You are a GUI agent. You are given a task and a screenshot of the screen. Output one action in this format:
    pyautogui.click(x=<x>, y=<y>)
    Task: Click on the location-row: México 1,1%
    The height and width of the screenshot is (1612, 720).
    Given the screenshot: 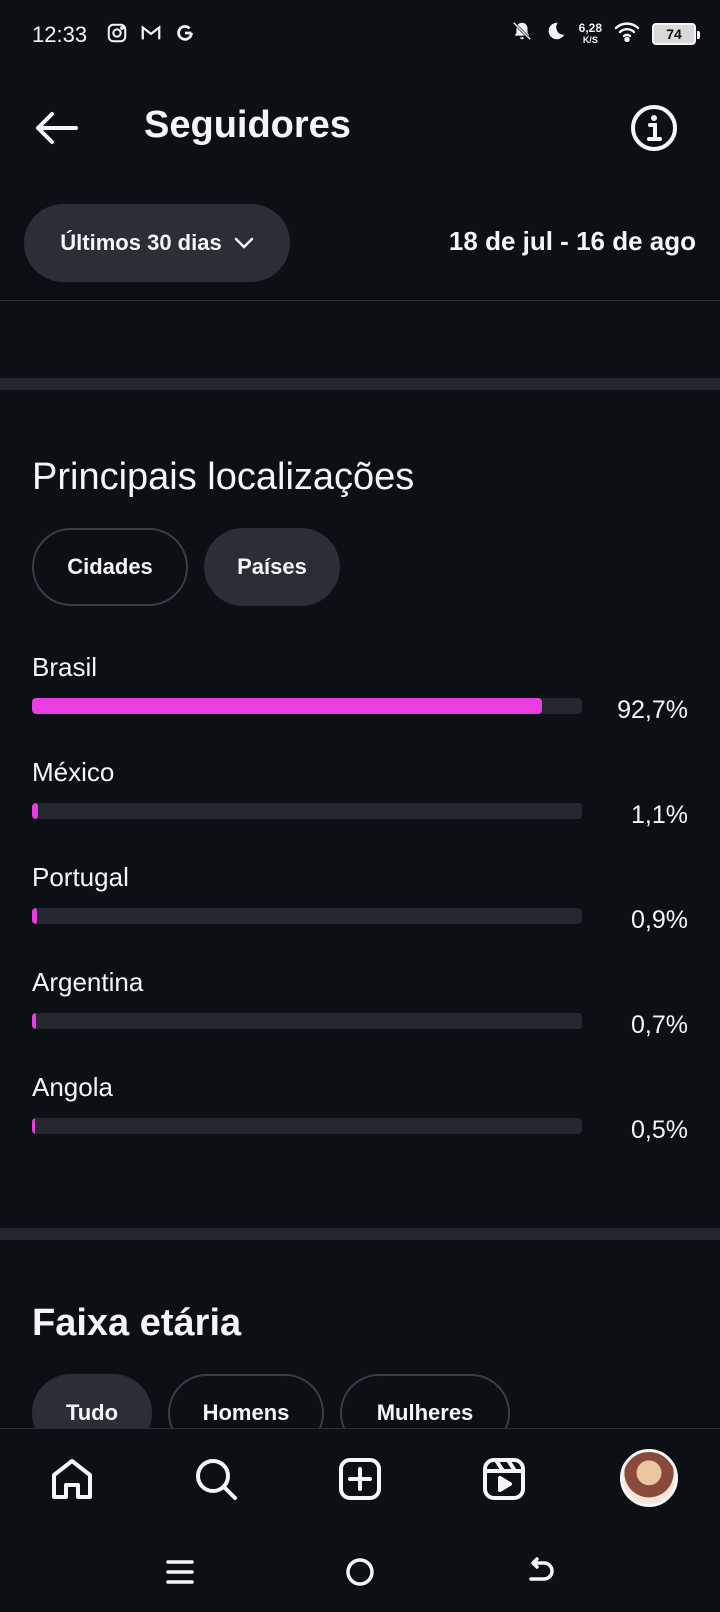 What is the action you would take?
    pyautogui.click(x=360, y=809)
    